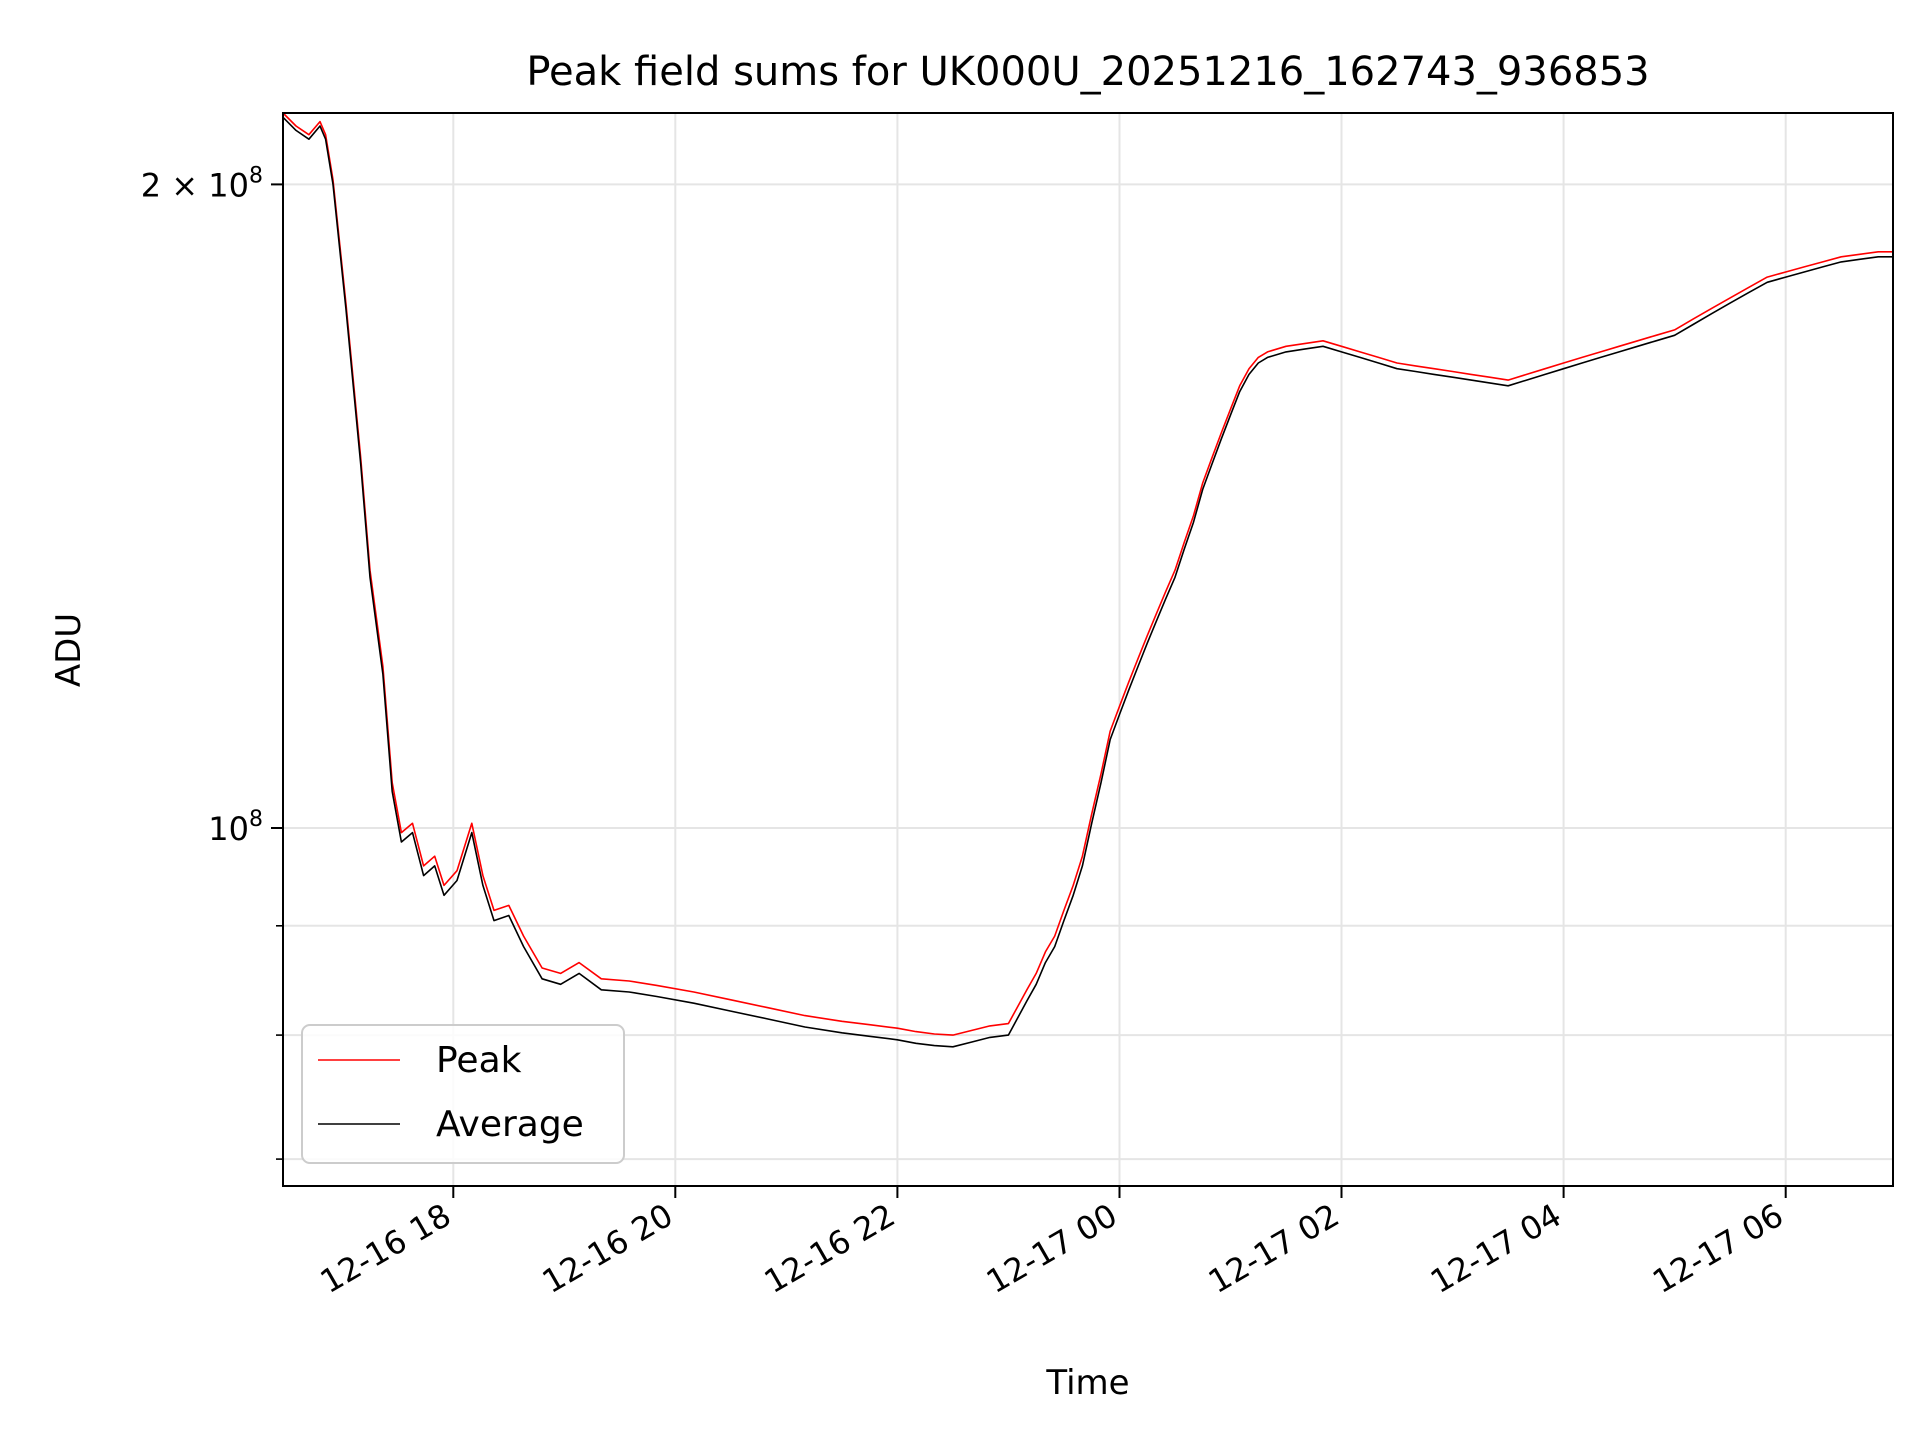 The image size is (1920, 1440). Describe the element at coordinates (510, 1124) in the screenshot. I see `legend-label-average: Average` at that location.